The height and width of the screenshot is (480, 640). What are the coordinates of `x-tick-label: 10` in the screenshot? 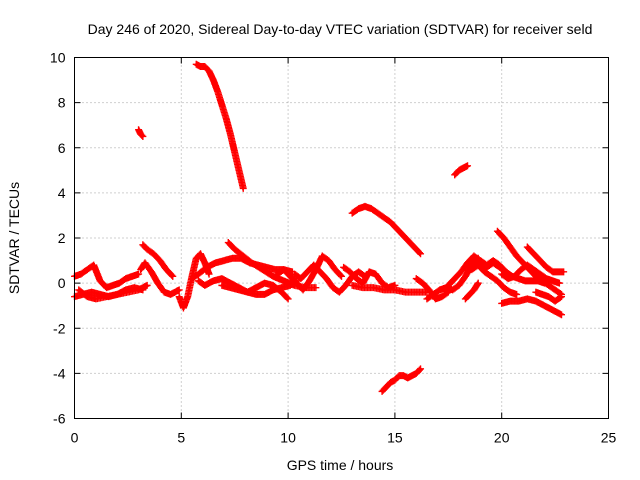 It's located at (288, 438).